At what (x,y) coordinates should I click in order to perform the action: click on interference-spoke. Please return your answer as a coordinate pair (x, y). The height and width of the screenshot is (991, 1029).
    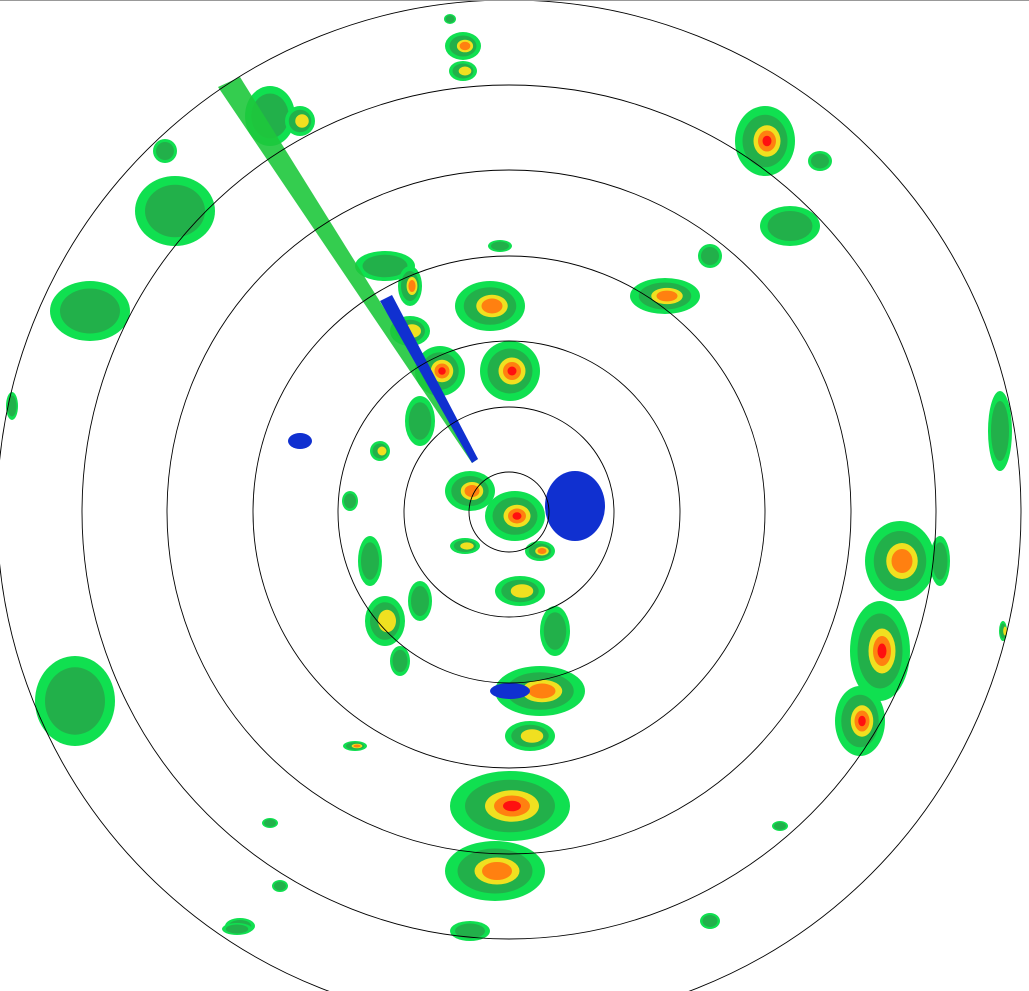
    Looking at the image, I should click on (348, 270).